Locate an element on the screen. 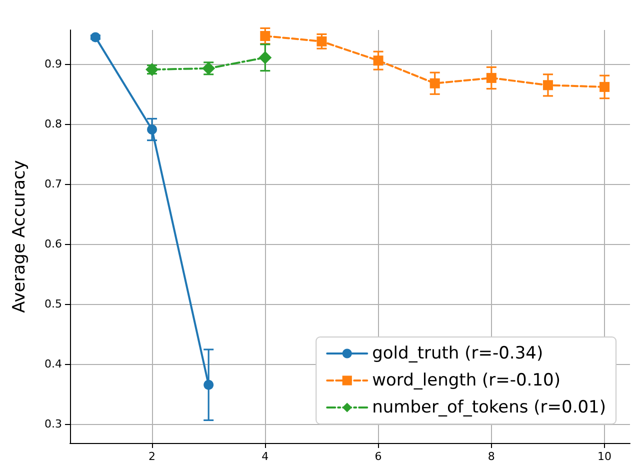 The image size is (636, 464). legend-label: number_of_tokens (r=0.01) is located at coordinates (489, 408).